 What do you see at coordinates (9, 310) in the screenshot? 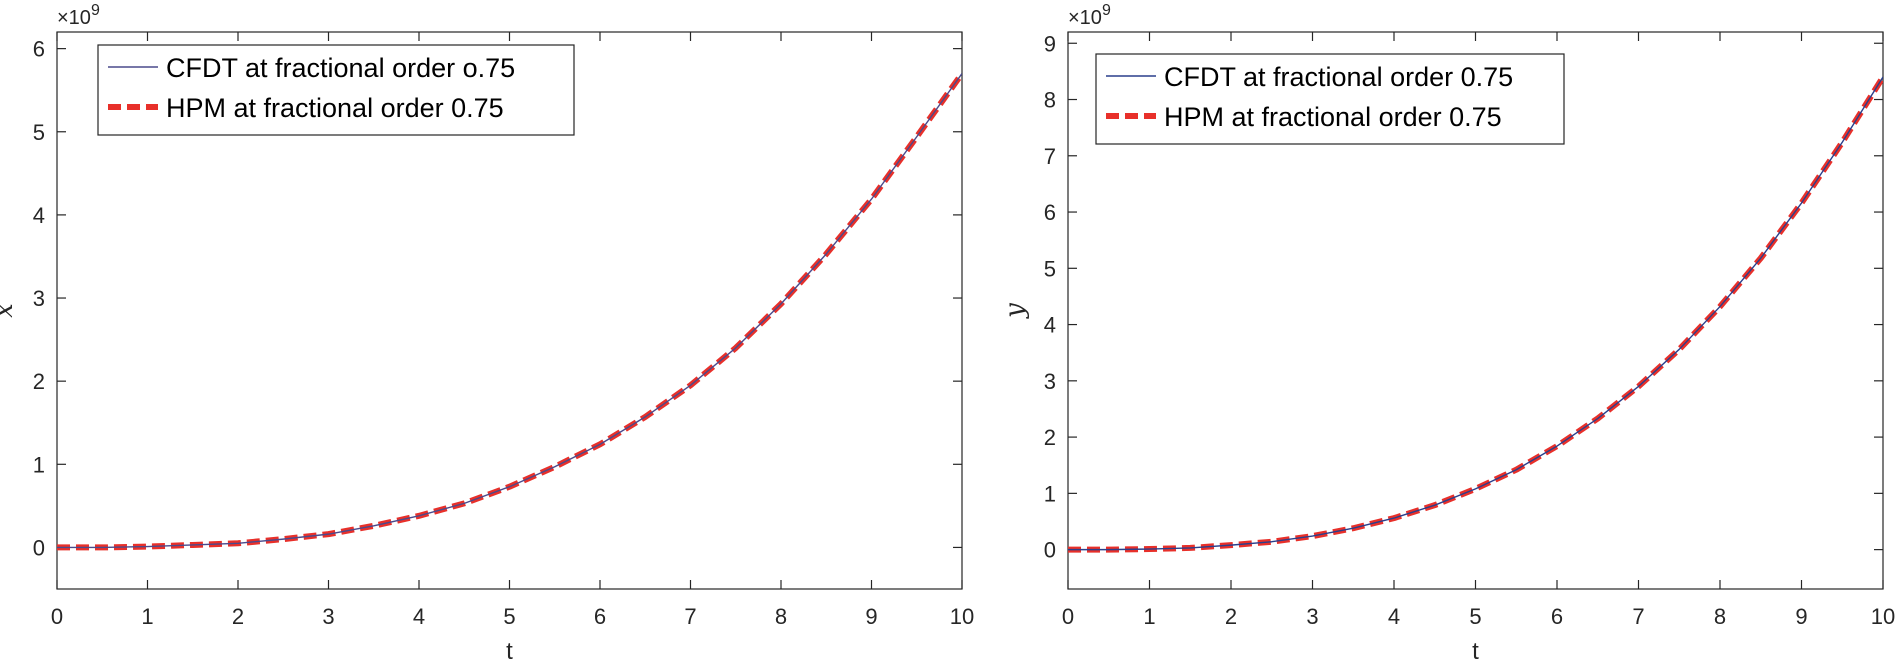
I see `y-axis-label: x` at bounding box center [9, 310].